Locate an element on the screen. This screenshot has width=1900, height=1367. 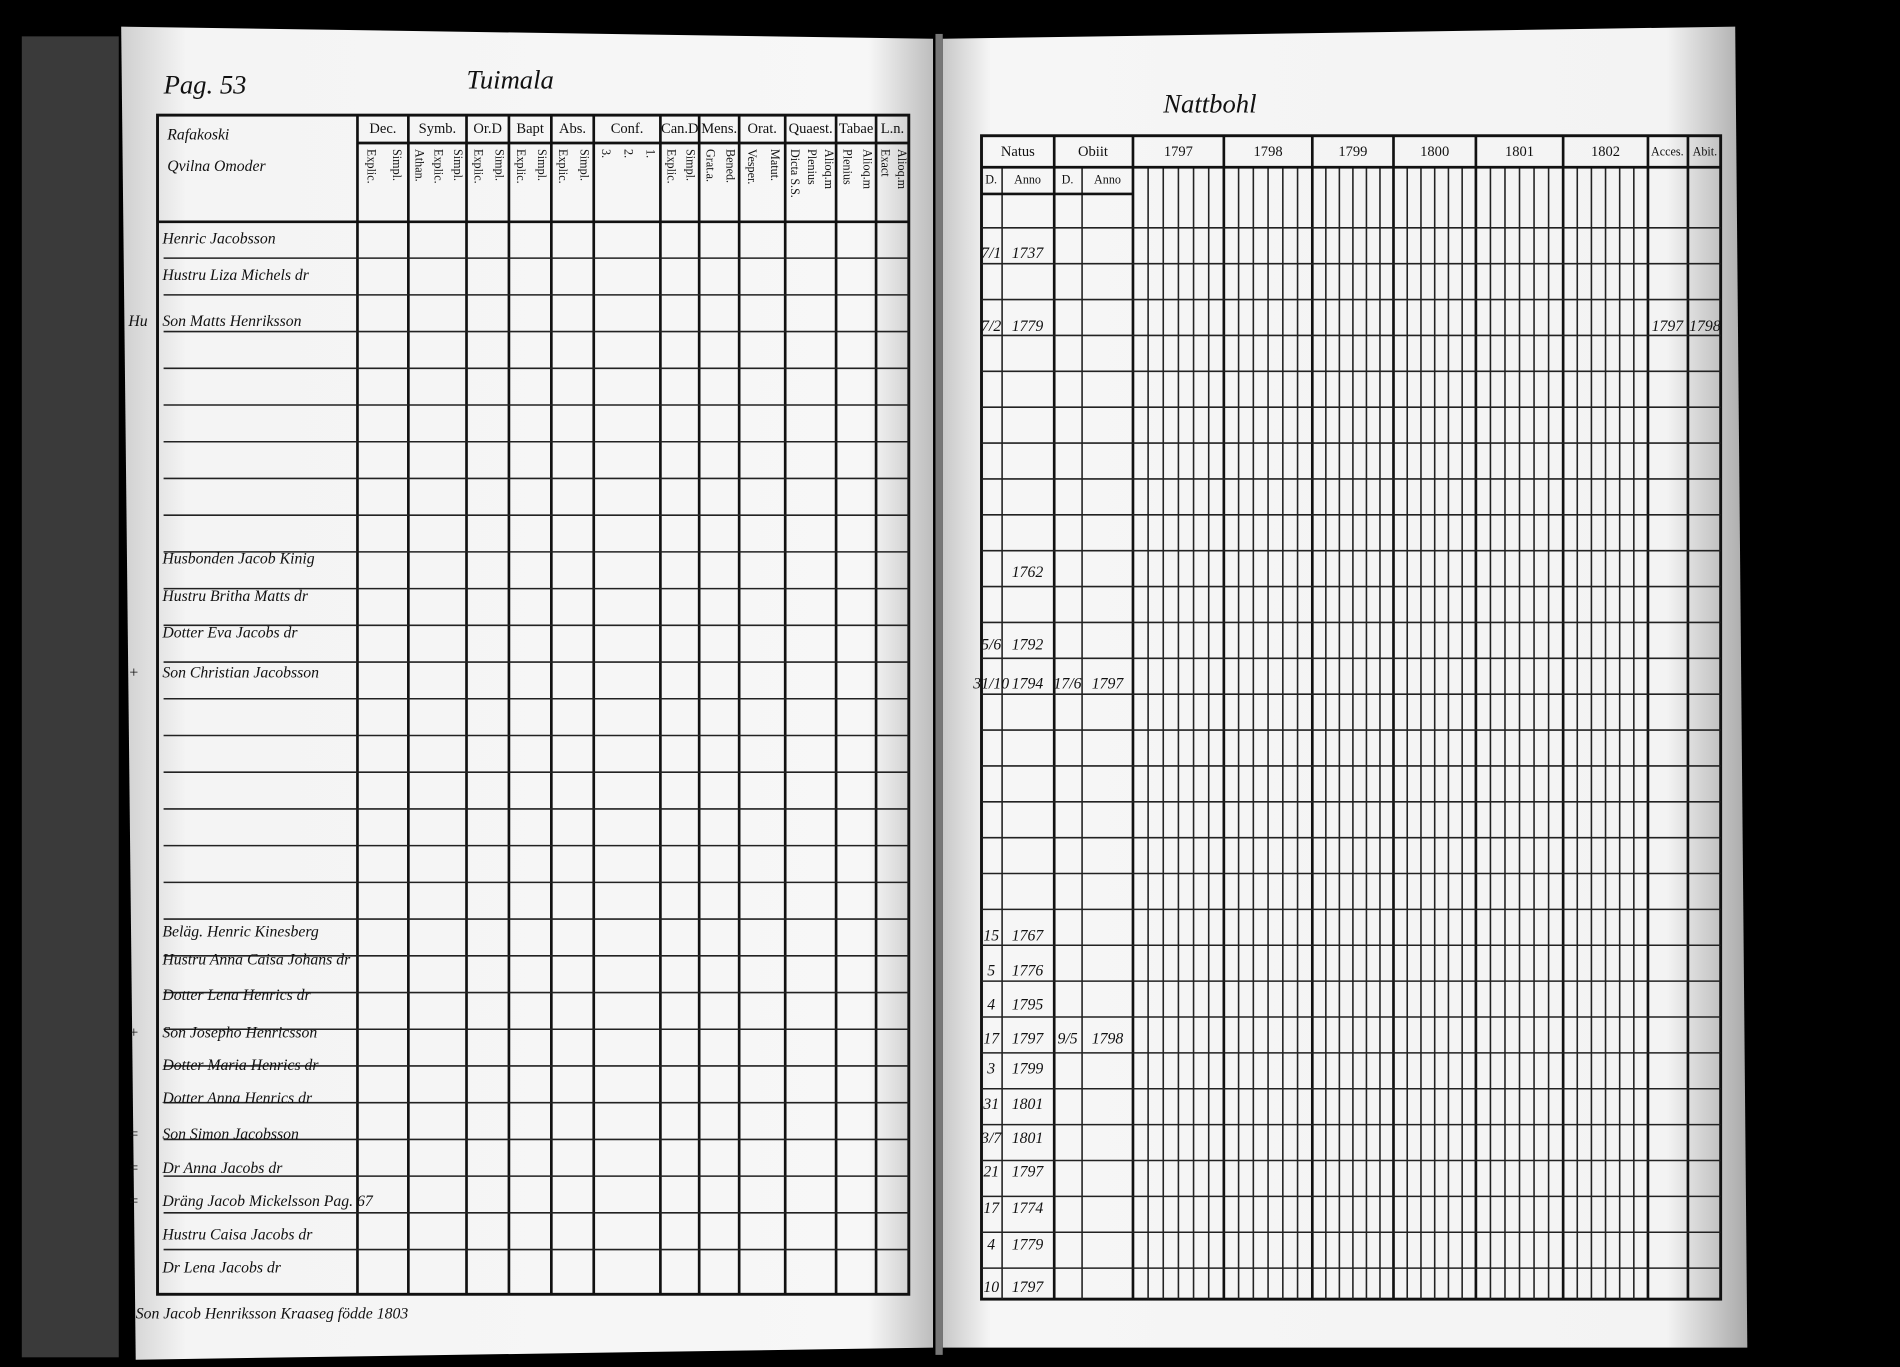
column-subtitle: Grat.a. is located at coordinates (710, 165).